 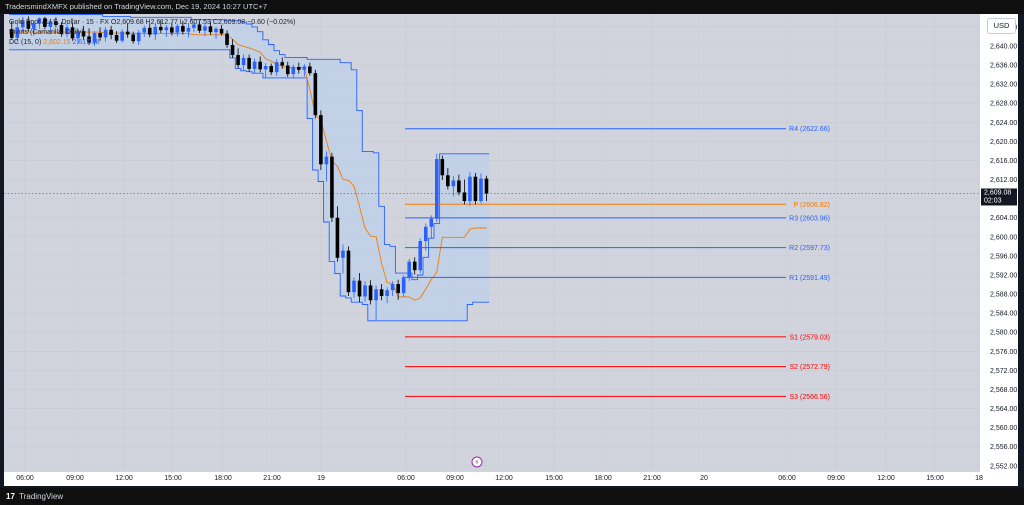 What do you see at coordinates (999, 250) in the screenshot?
I see `price-axis-background` at bounding box center [999, 250].